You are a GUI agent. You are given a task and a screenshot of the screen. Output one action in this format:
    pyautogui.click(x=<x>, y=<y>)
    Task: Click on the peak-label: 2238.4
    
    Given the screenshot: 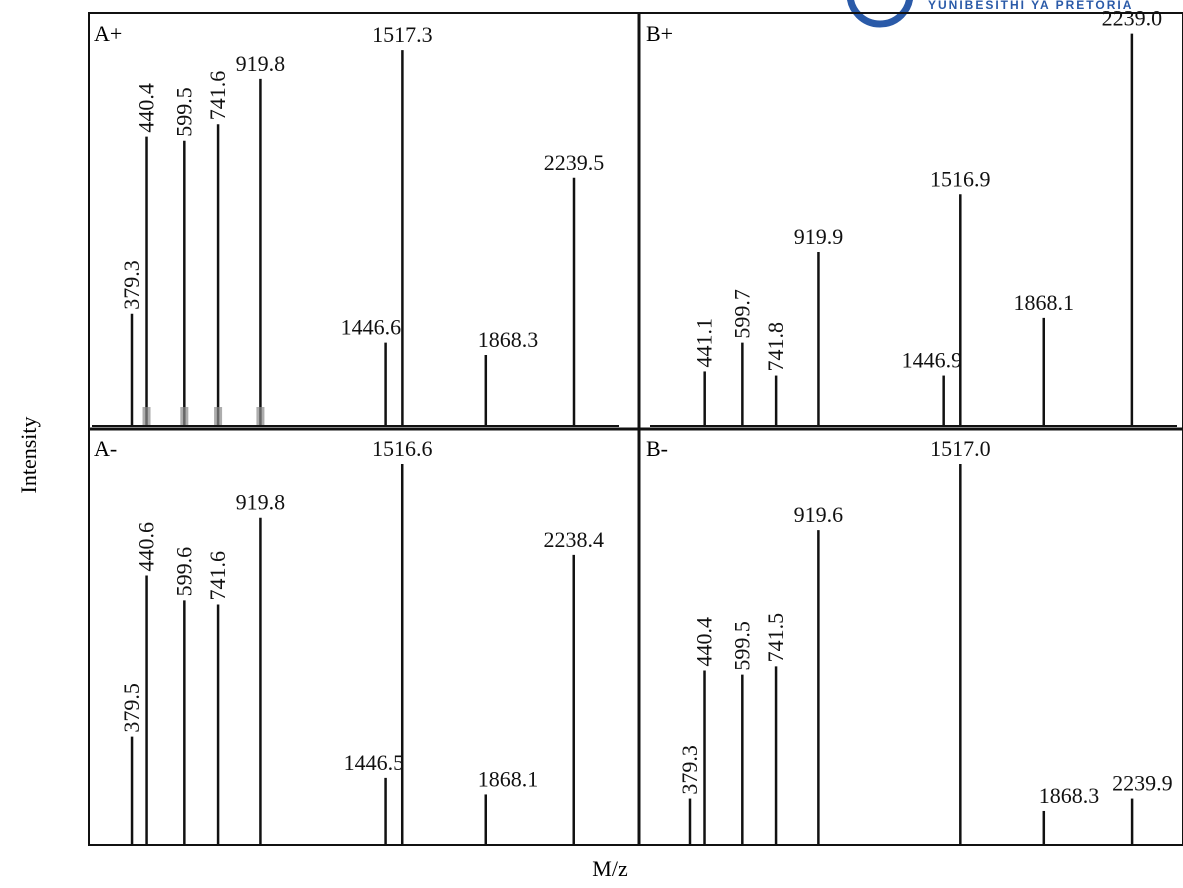 What is the action you would take?
    pyautogui.click(x=573, y=539)
    